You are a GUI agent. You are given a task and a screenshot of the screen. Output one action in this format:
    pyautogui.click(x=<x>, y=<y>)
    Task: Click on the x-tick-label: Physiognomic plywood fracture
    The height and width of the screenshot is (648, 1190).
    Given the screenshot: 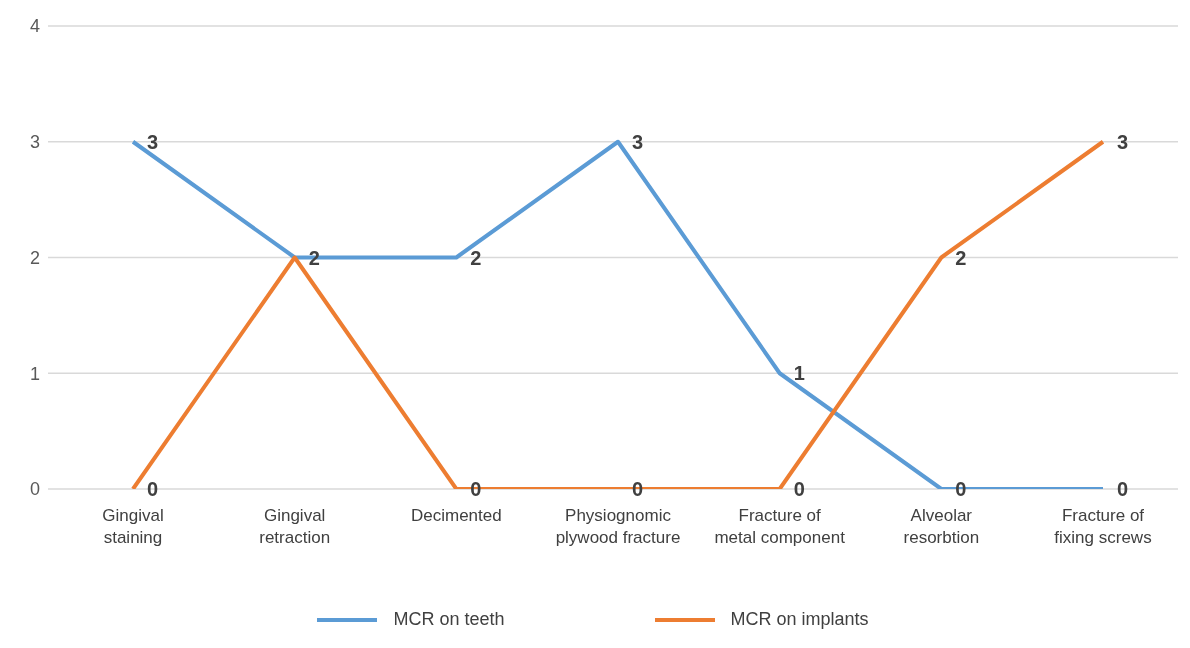 What is the action you would take?
    pyautogui.click(x=618, y=526)
    